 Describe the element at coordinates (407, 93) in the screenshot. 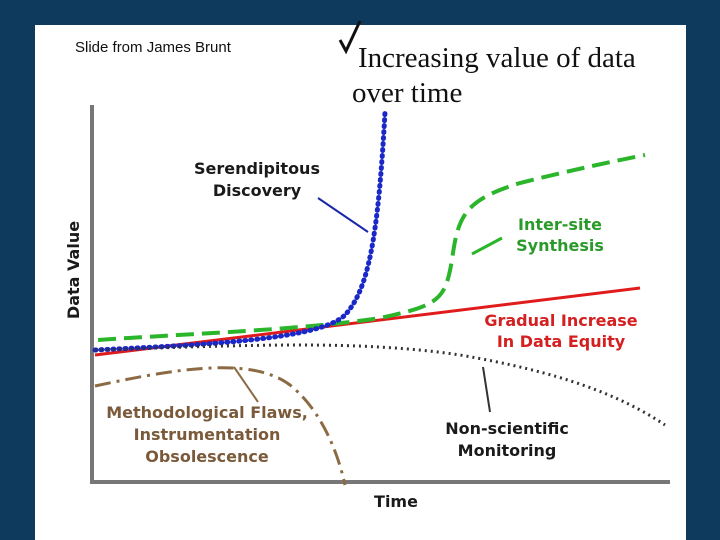

I see `title-line: over time` at that location.